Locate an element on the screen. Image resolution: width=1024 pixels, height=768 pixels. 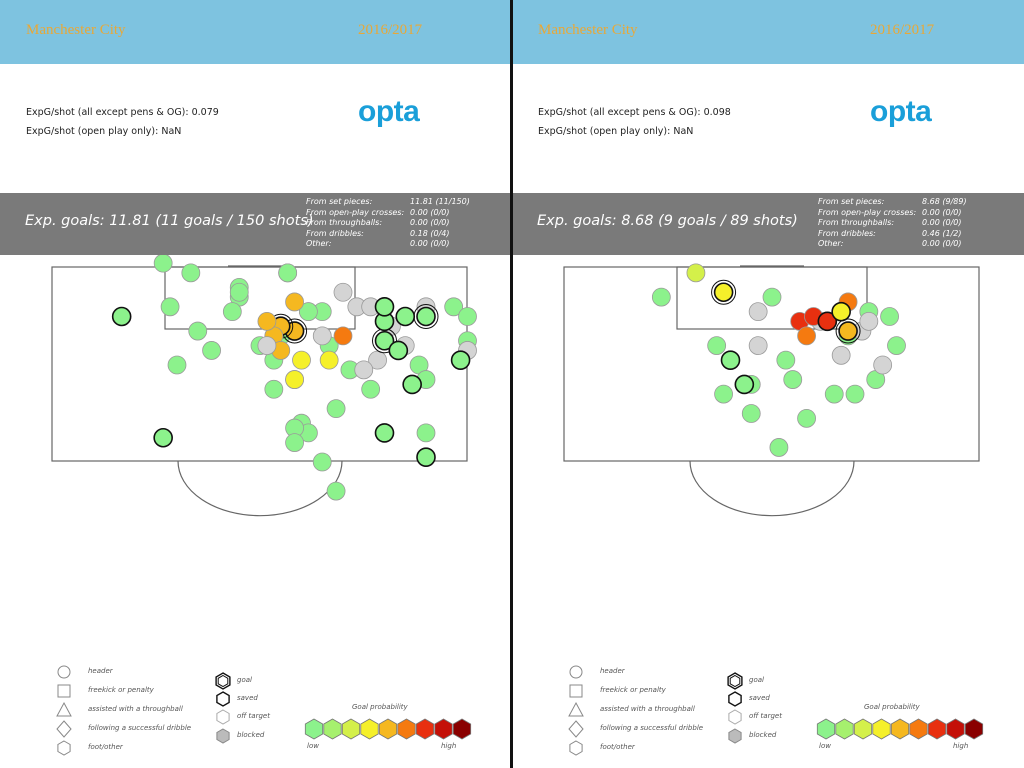
panel-divider is located at coordinates (511, 384).